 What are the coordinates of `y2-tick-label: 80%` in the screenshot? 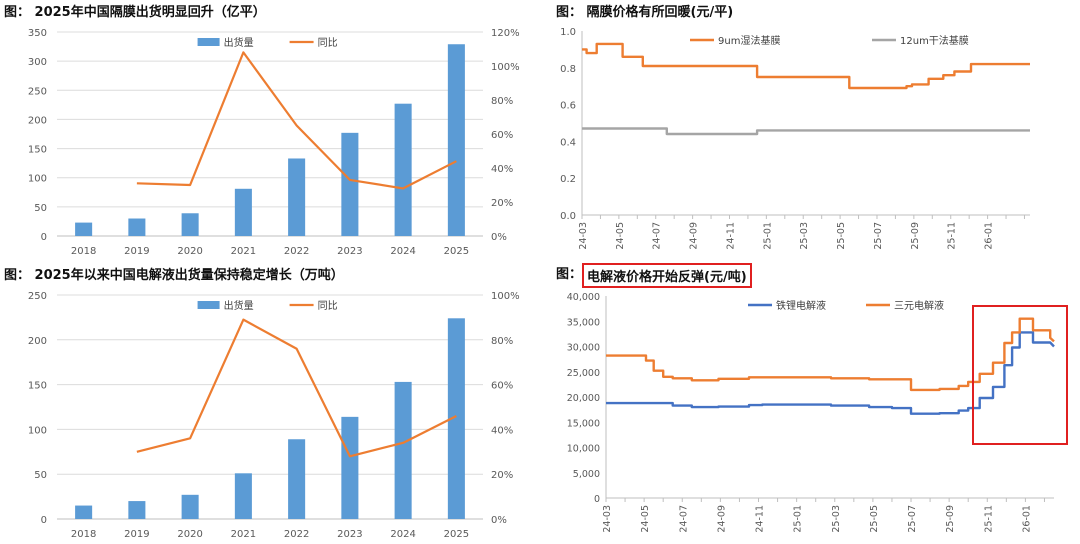 It's located at (502, 101).